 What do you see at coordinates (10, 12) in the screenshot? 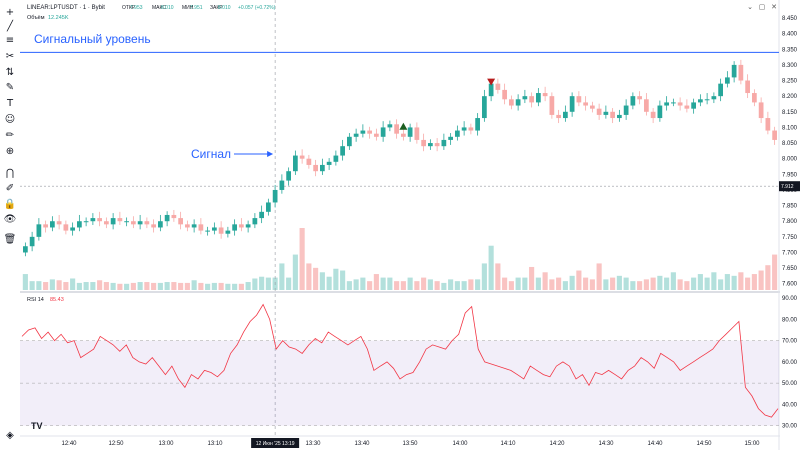
I see `crosshair-icon: +` at bounding box center [10, 12].